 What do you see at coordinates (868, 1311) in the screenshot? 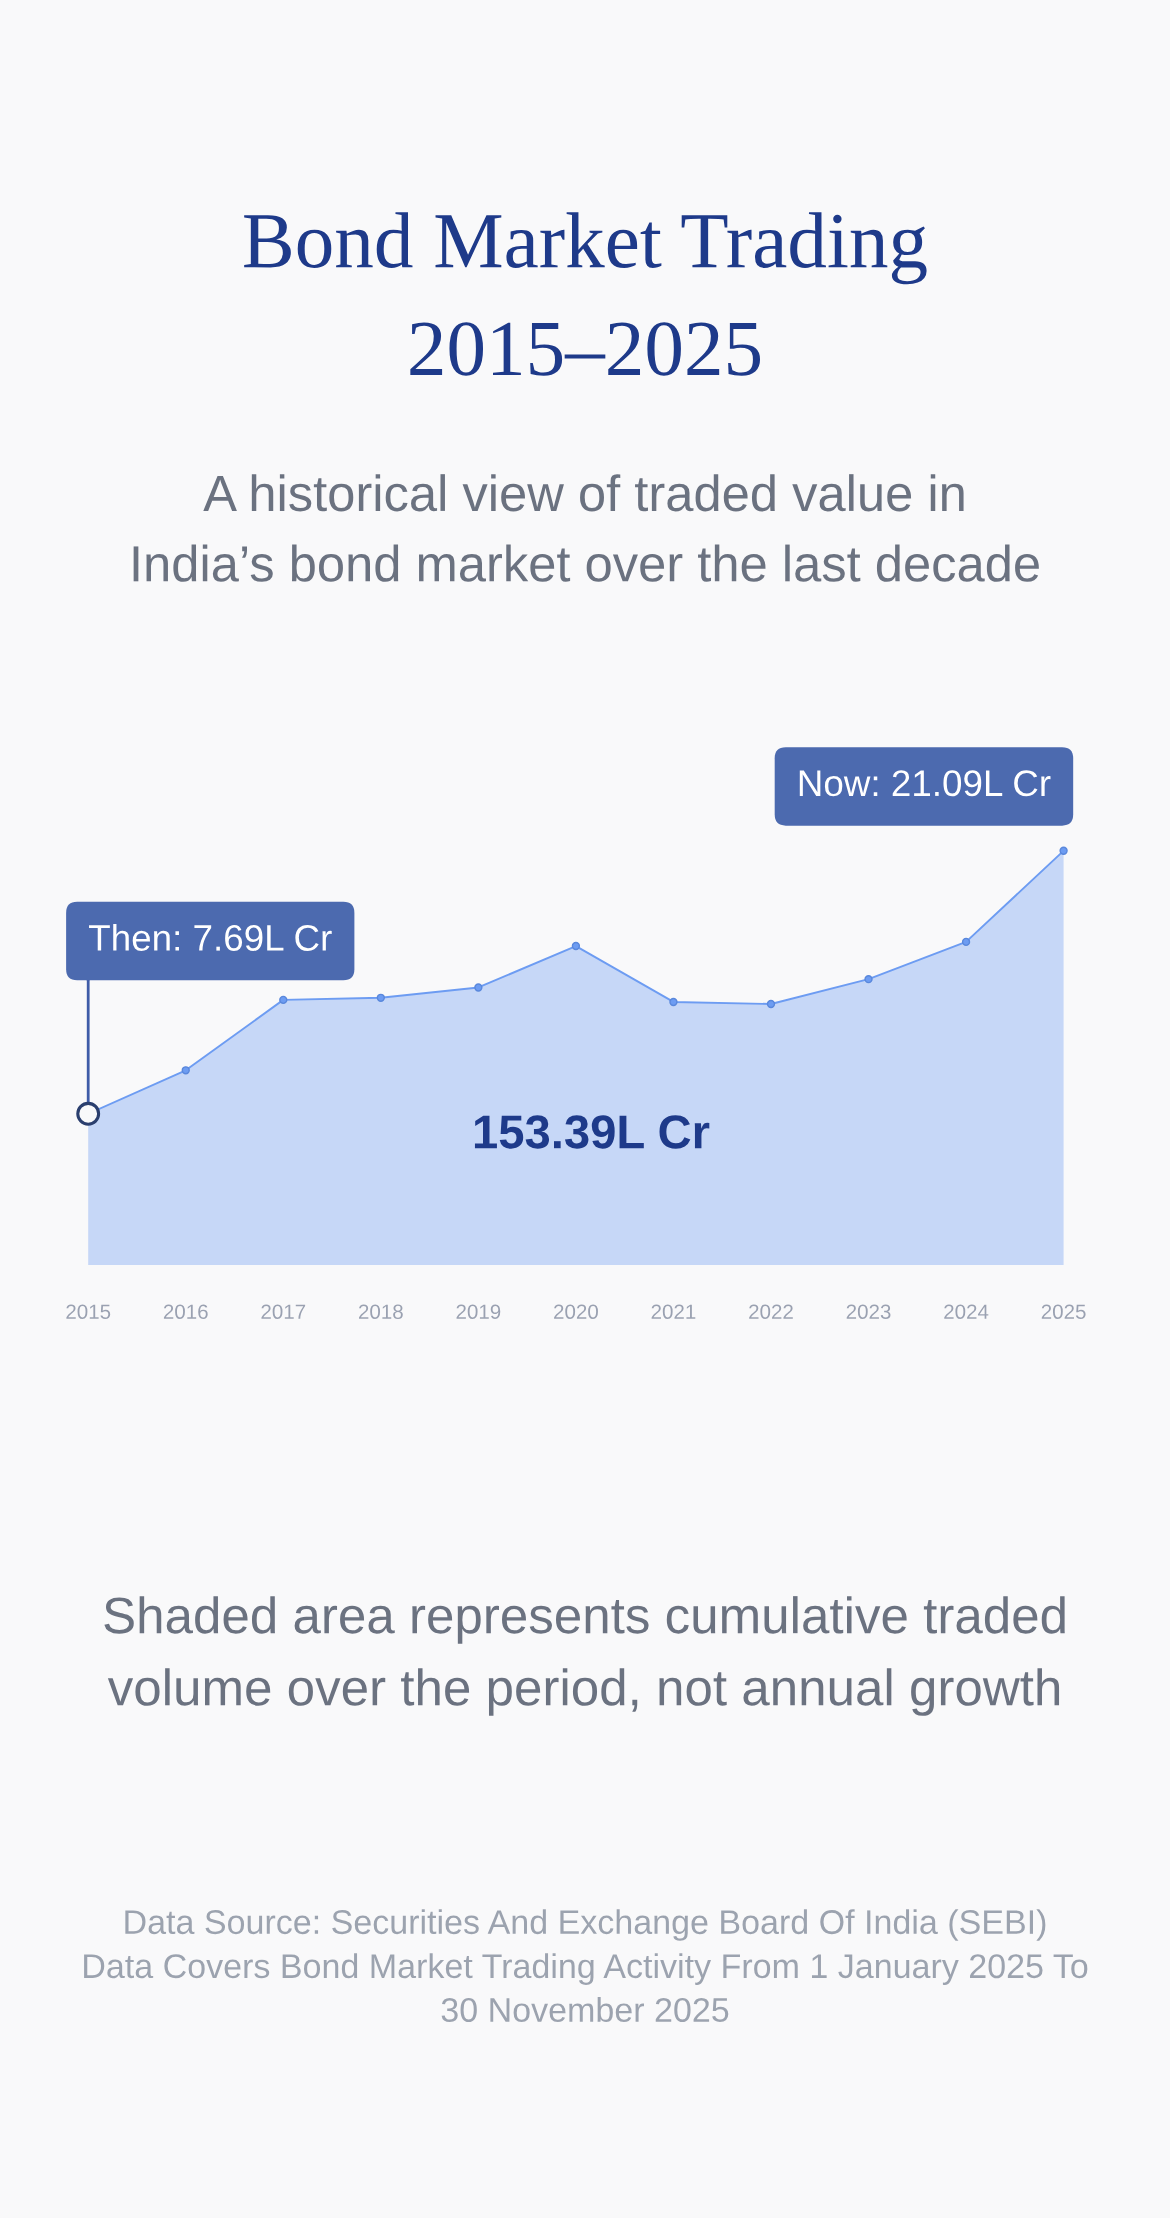
I see `x-tick-label: 2023` at bounding box center [868, 1311].